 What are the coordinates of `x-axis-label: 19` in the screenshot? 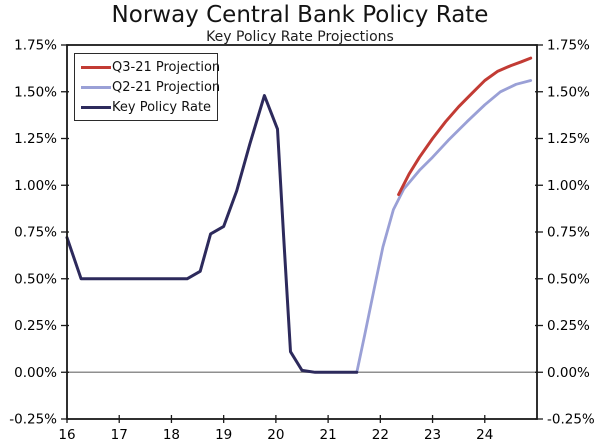 It's located at (223, 435).